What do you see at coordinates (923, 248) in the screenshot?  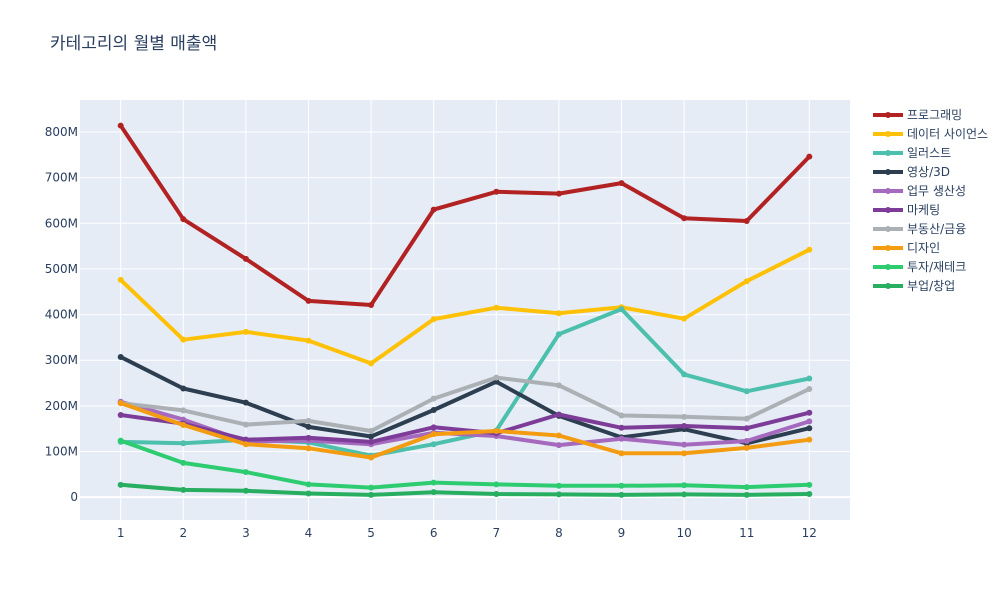 I see `legend-label: 디자인` at bounding box center [923, 248].